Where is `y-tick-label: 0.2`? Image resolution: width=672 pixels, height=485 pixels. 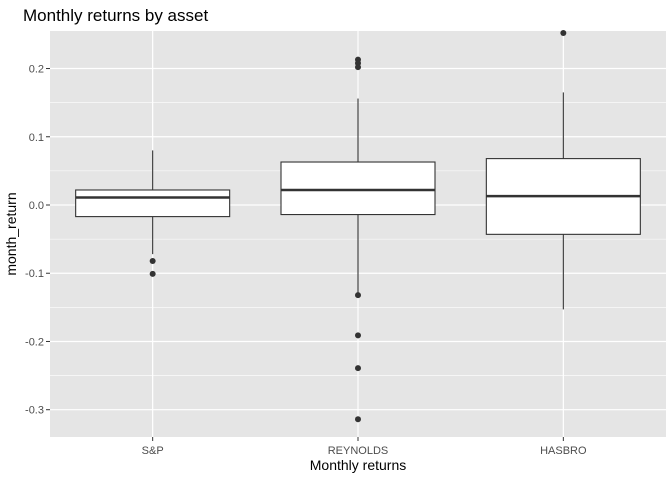
y-tick-label: 0.2 is located at coordinates (36, 70).